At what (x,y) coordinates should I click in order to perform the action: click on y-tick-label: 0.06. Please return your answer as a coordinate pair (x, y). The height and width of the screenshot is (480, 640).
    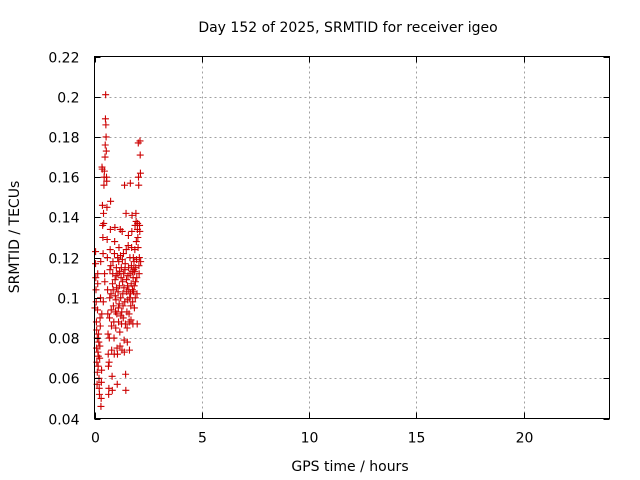
    Looking at the image, I should click on (63, 380).